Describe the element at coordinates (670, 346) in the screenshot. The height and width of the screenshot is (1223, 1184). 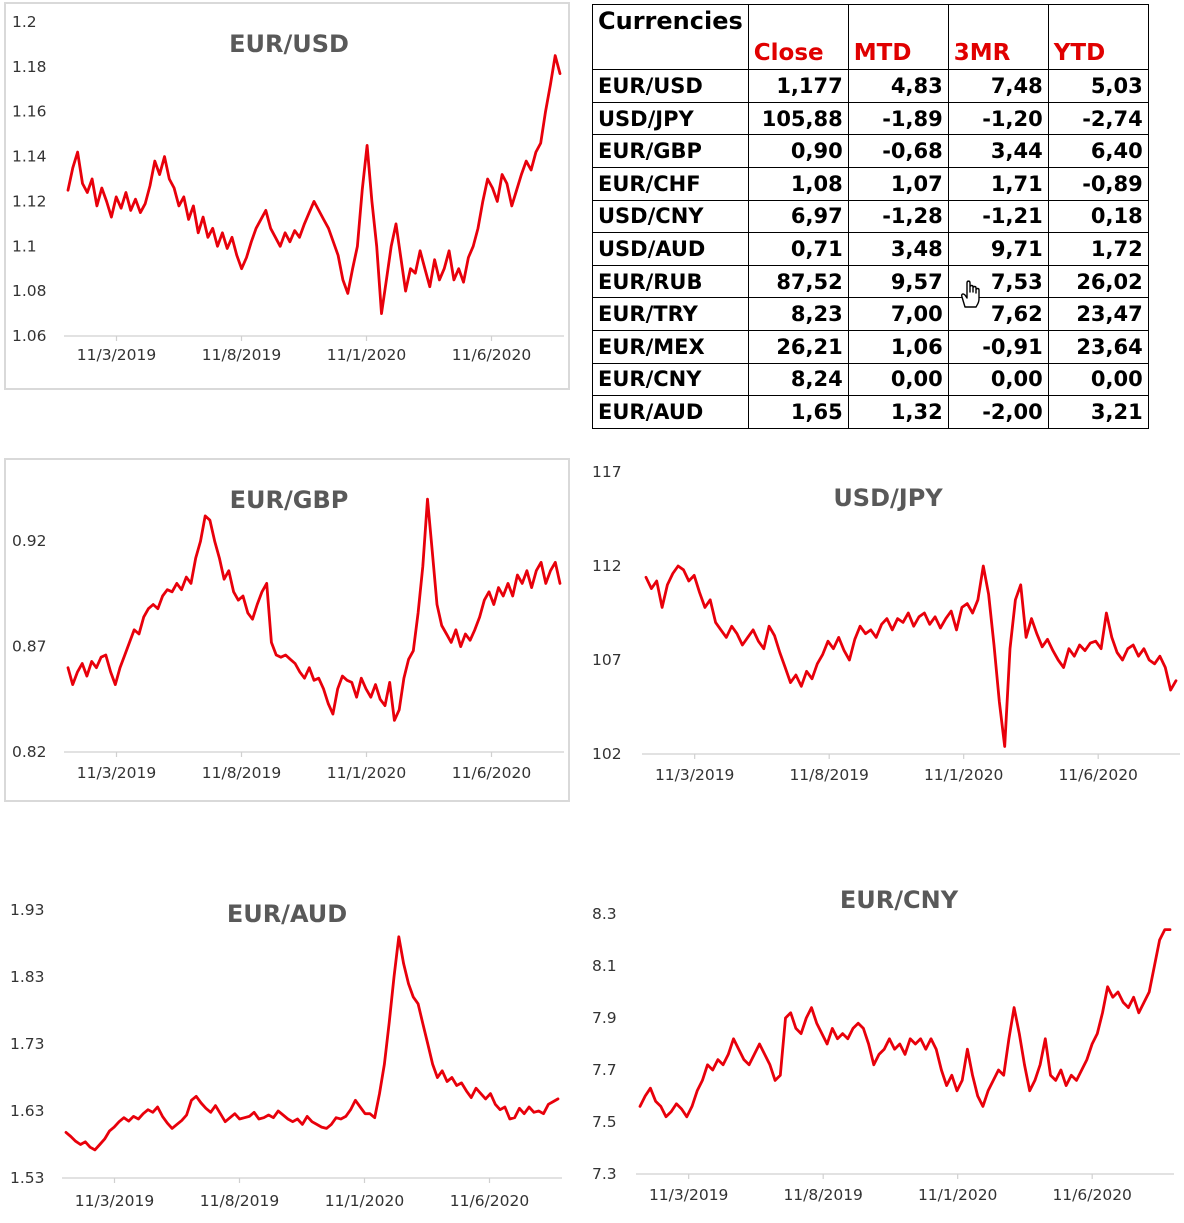
I see `pair-cell: EUR/MEX` at that location.